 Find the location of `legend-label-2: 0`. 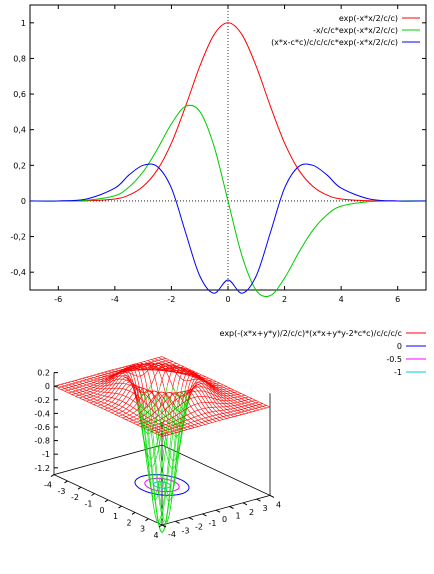

legend-label-2: 0 is located at coordinates (399, 346).